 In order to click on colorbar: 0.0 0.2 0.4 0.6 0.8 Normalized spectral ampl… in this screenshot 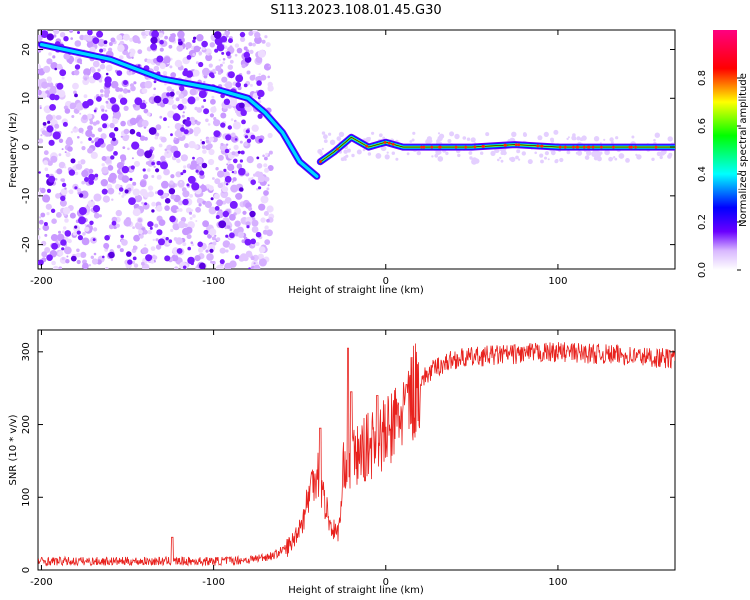, I will do `click(723, 154)`.